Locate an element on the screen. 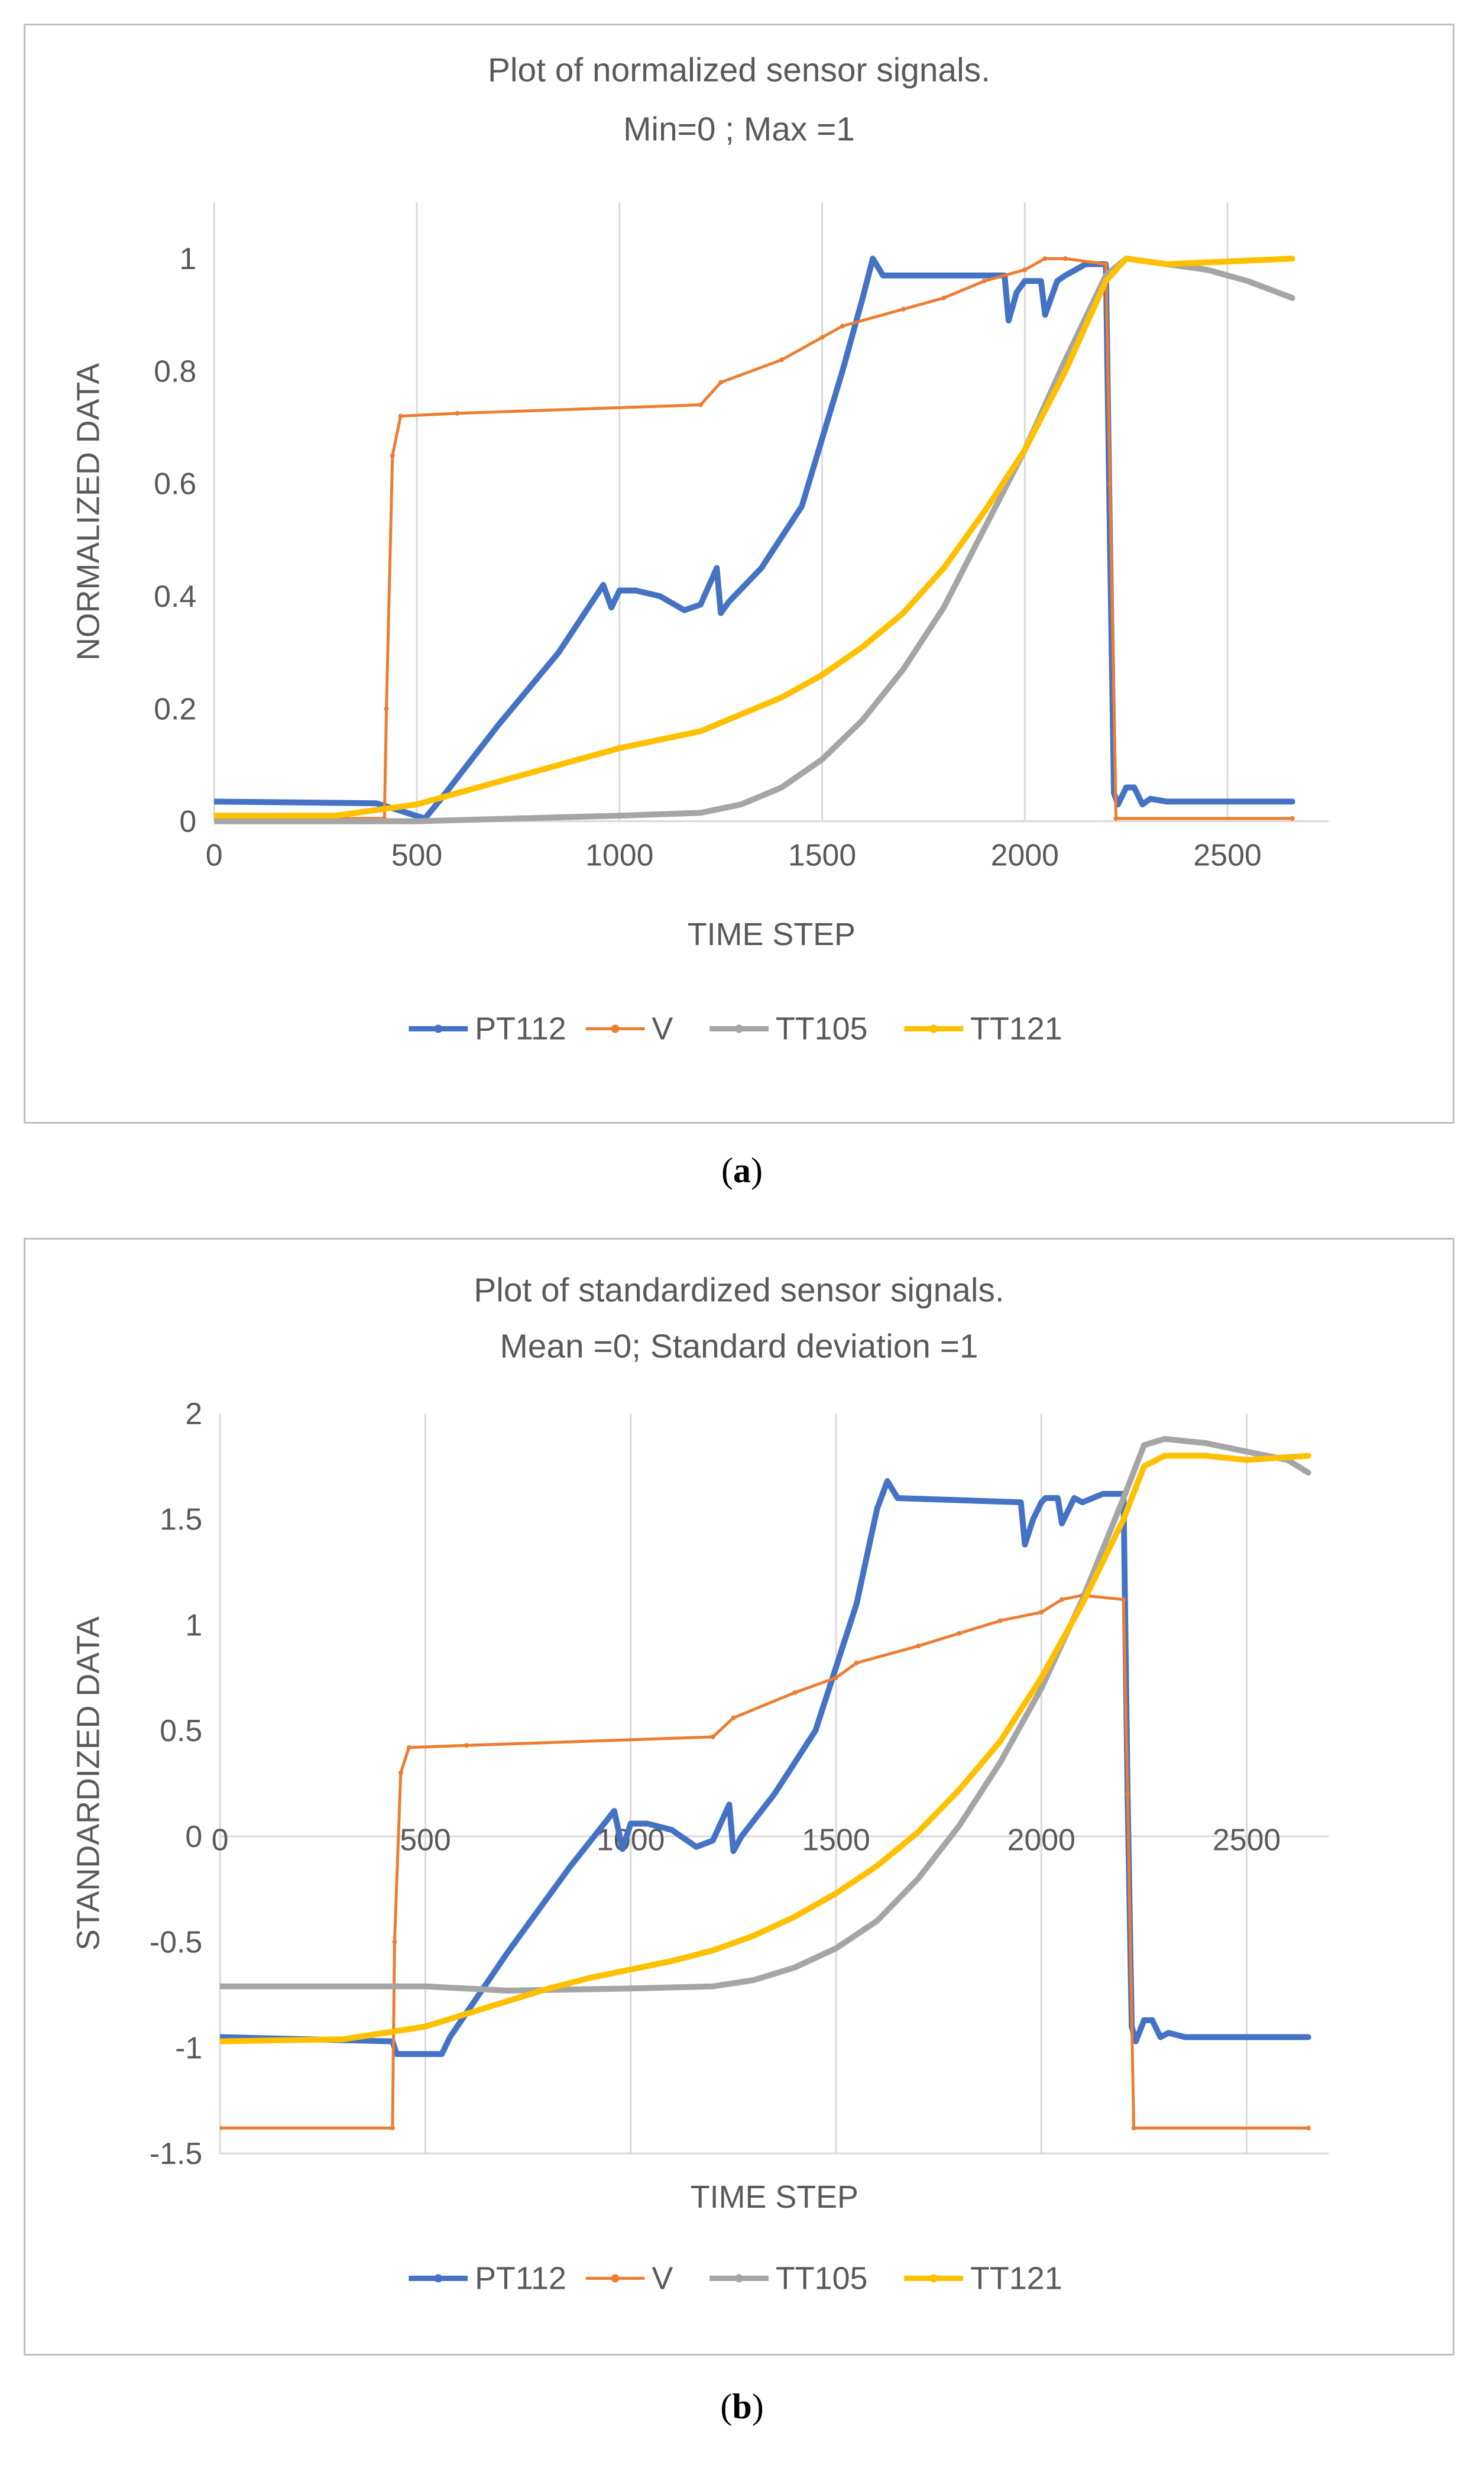  x-tick-label: 2500 is located at coordinates (1247, 1840).